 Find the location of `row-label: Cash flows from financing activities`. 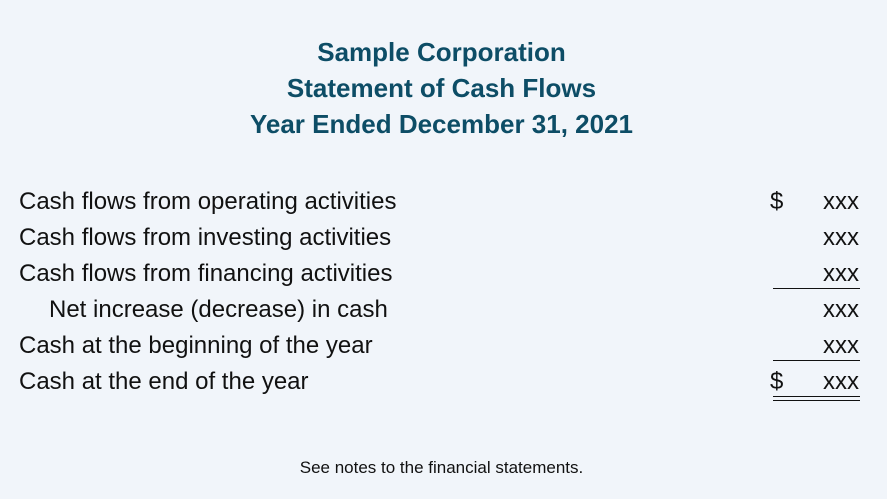

row-label: Cash flows from financing activities is located at coordinates (206, 273).